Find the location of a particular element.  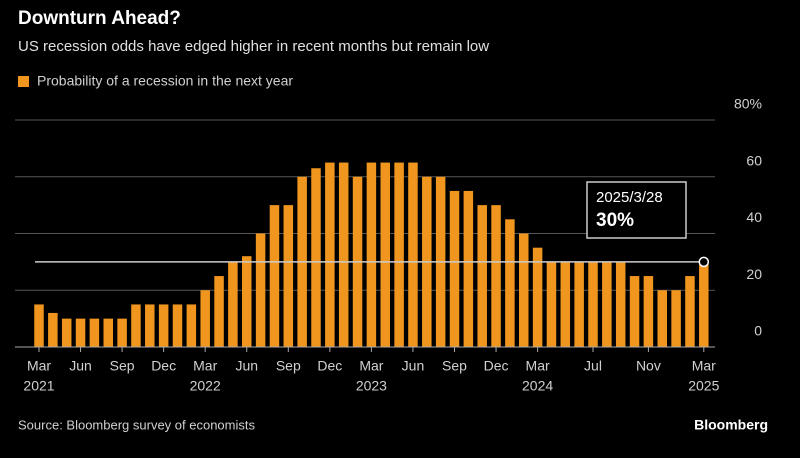

x-year-label: 2024 is located at coordinates (537, 386).